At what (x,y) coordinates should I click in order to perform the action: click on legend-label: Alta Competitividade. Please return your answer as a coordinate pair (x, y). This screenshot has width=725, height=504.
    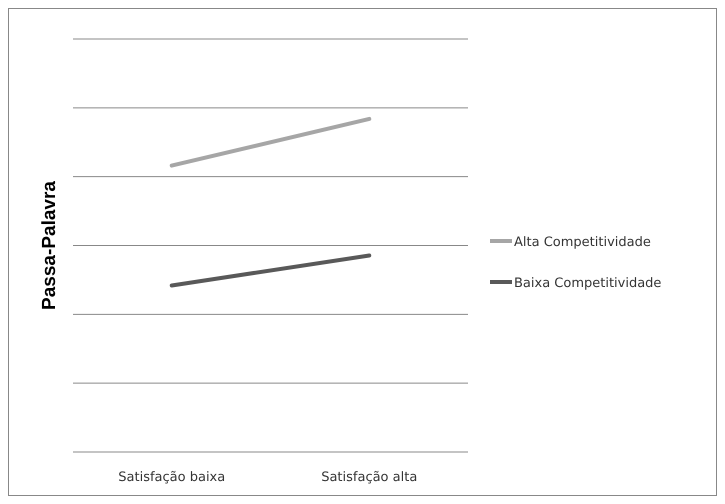
    Looking at the image, I should click on (582, 242).